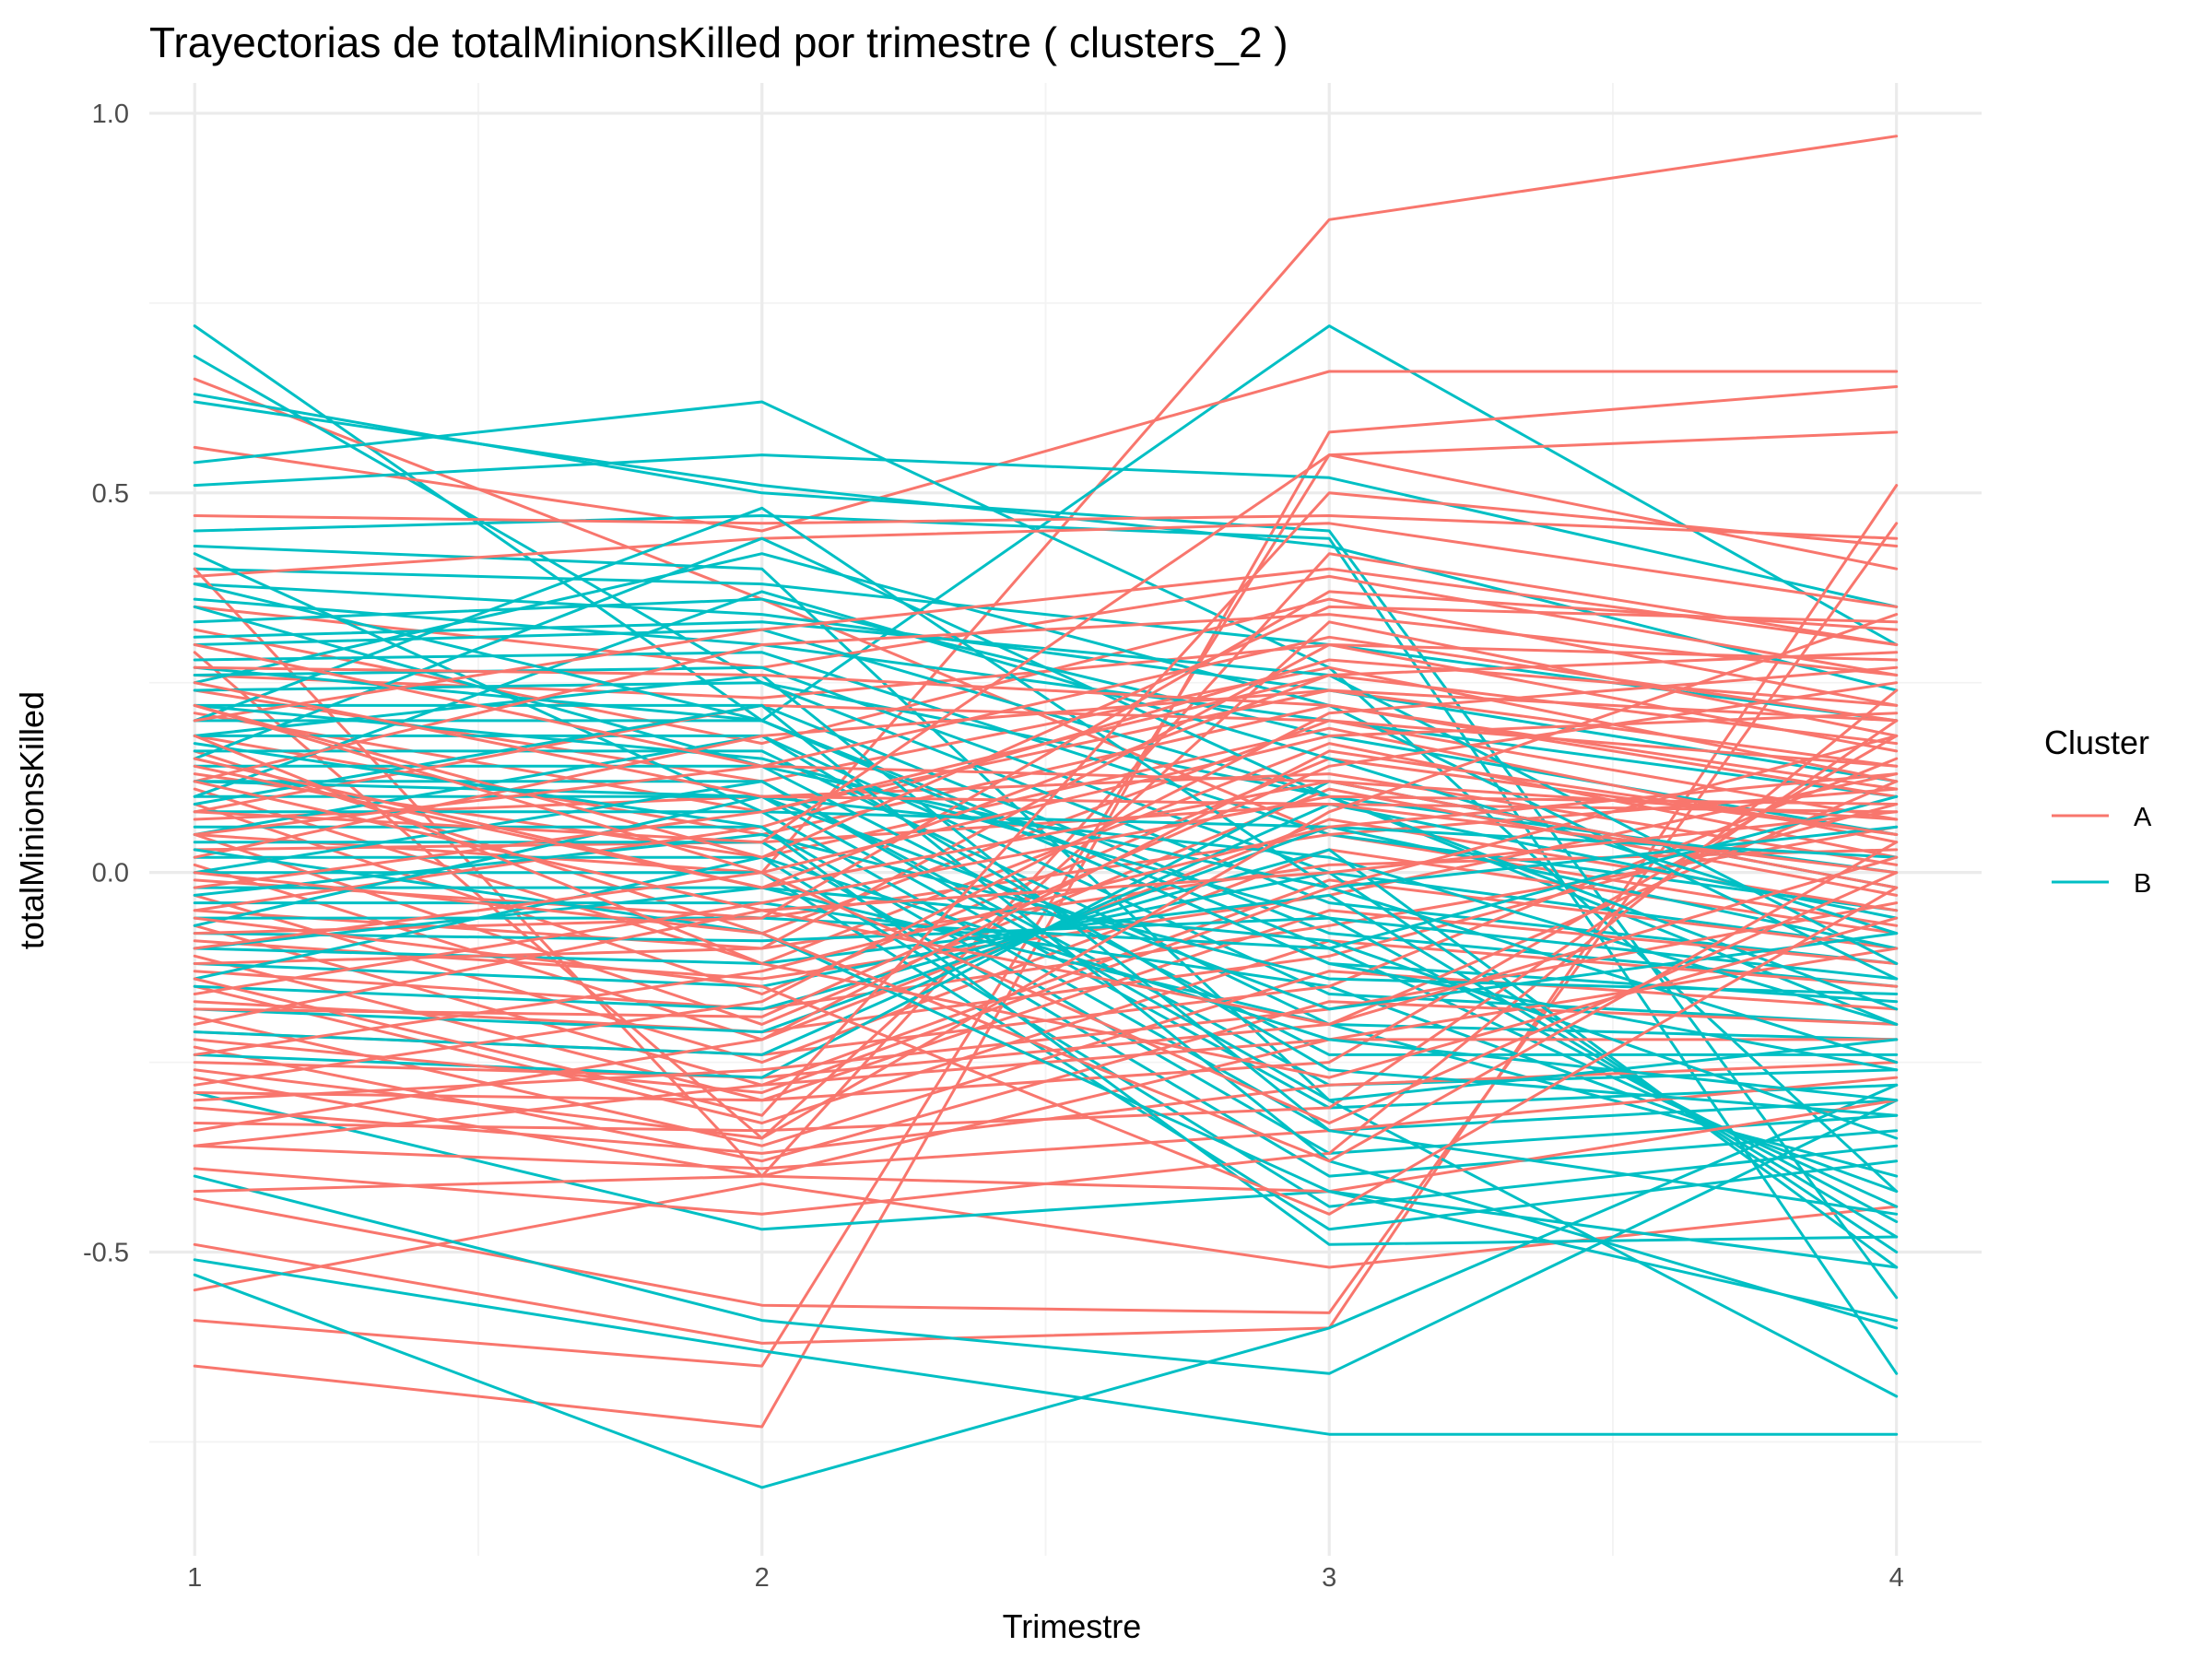 The image size is (2212, 1659). What do you see at coordinates (2142, 884) in the screenshot?
I see `legend-label-b: B` at bounding box center [2142, 884].